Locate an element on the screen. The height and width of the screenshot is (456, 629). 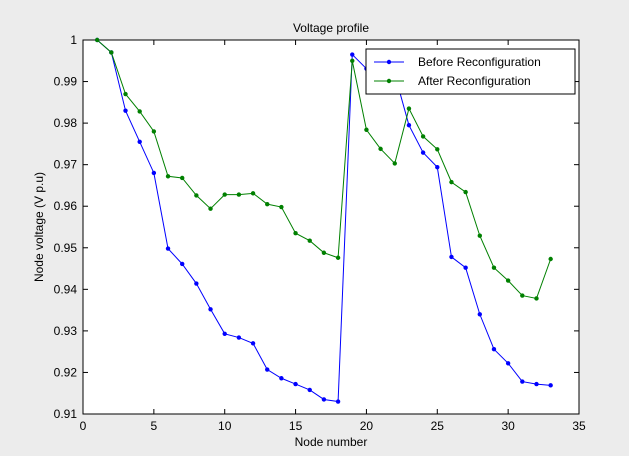
x-tick-label: 0 is located at coordinates (83, 426).